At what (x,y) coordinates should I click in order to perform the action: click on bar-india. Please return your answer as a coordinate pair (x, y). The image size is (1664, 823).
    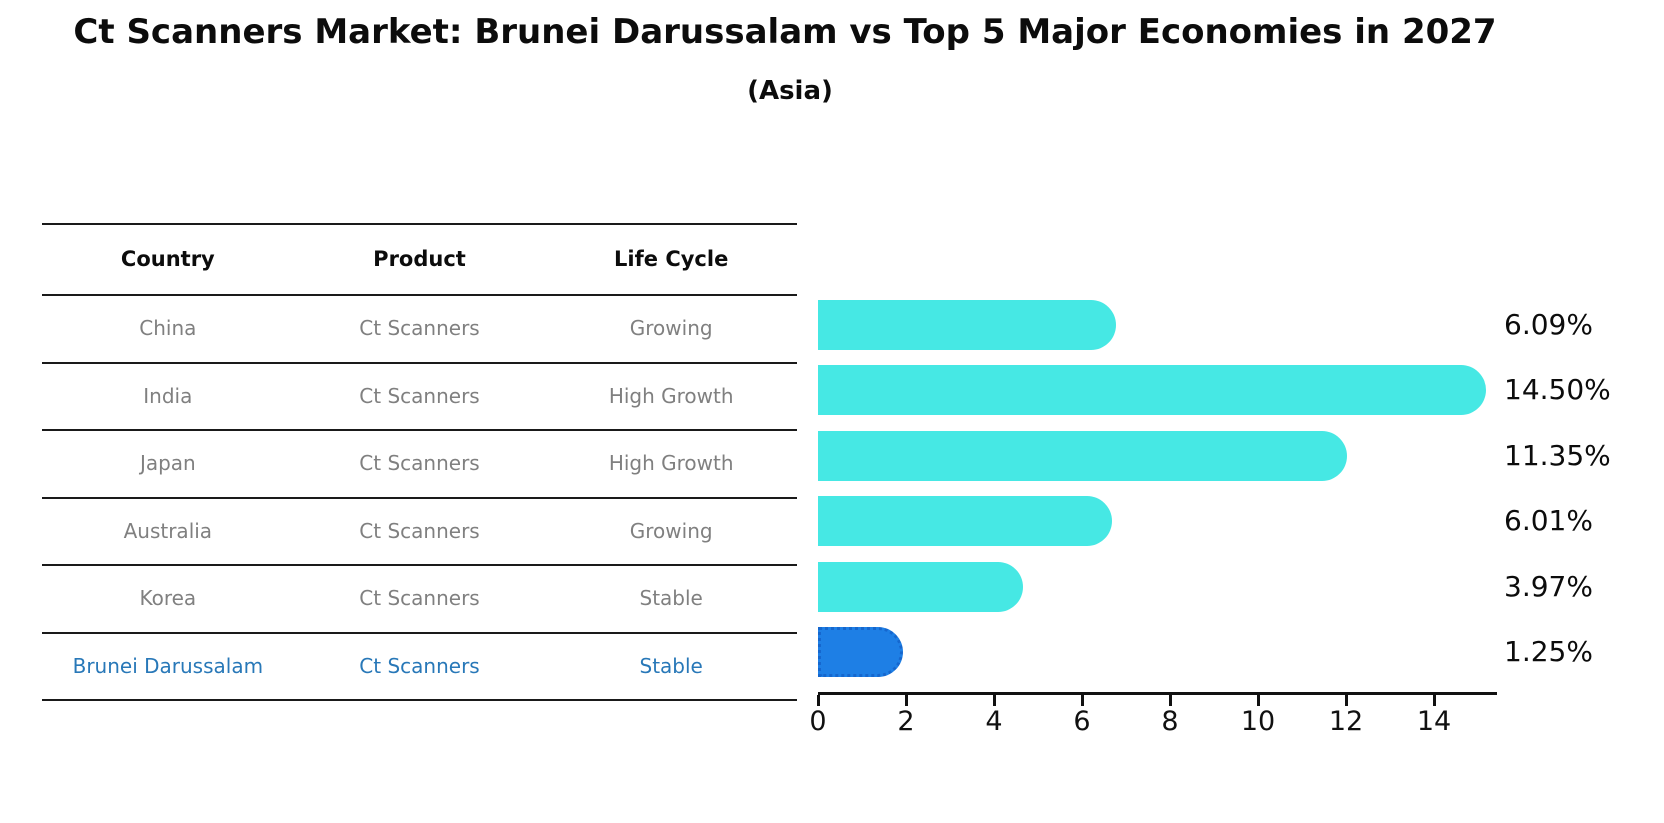
    Looking at the image, I should click on (1152, 390).